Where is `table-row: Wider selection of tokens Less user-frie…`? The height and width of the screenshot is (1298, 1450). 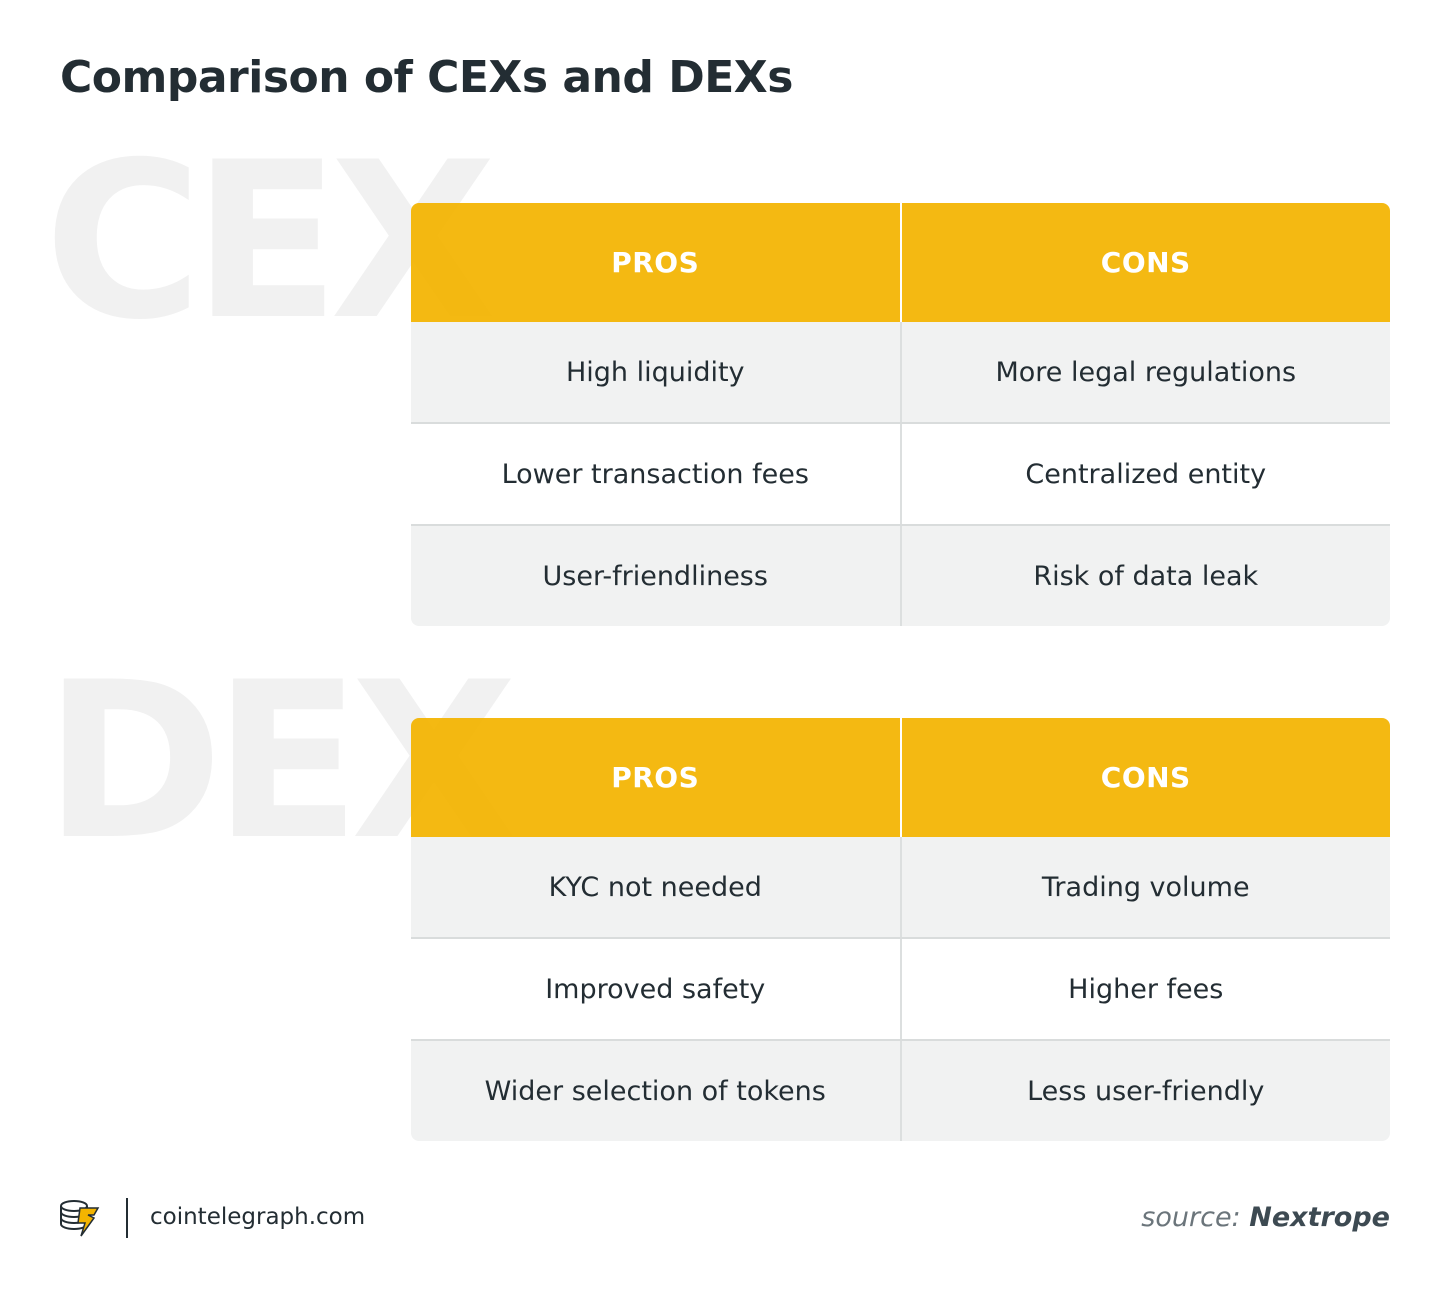 table-row: Wider selection of tokens Less user-frie… is located at coordinates (900, 1090).